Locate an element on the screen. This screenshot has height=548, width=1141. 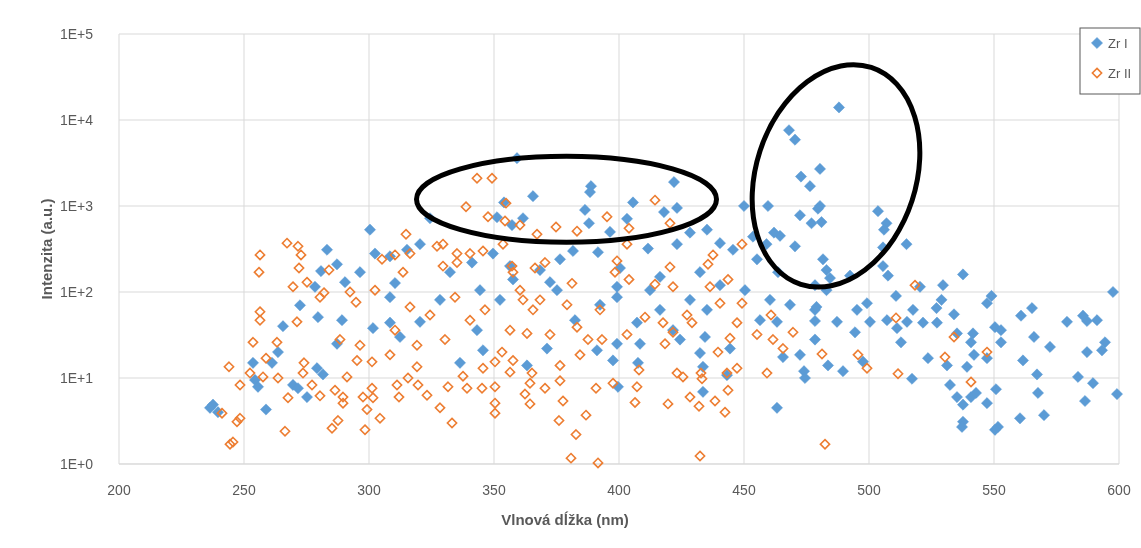
y-tick-label: 1E+5 is located at coordinates (76, 33).